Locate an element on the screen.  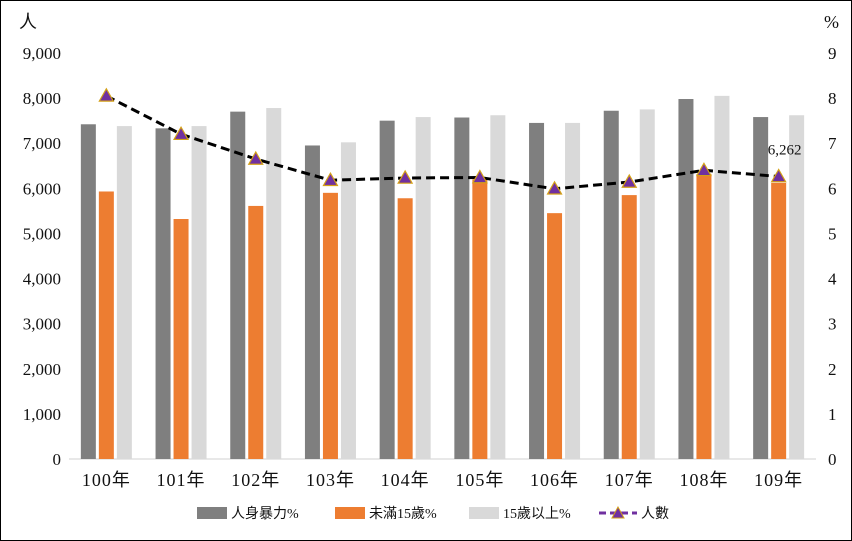
category-label: 106年 is located at coordinates (554, 480).